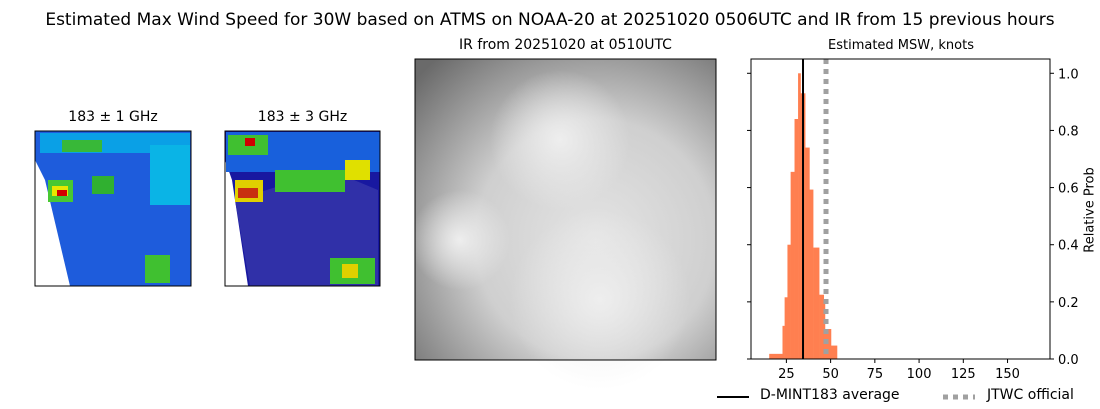  I want to click on y-tick-label: 0.2, so click(1068, 303).